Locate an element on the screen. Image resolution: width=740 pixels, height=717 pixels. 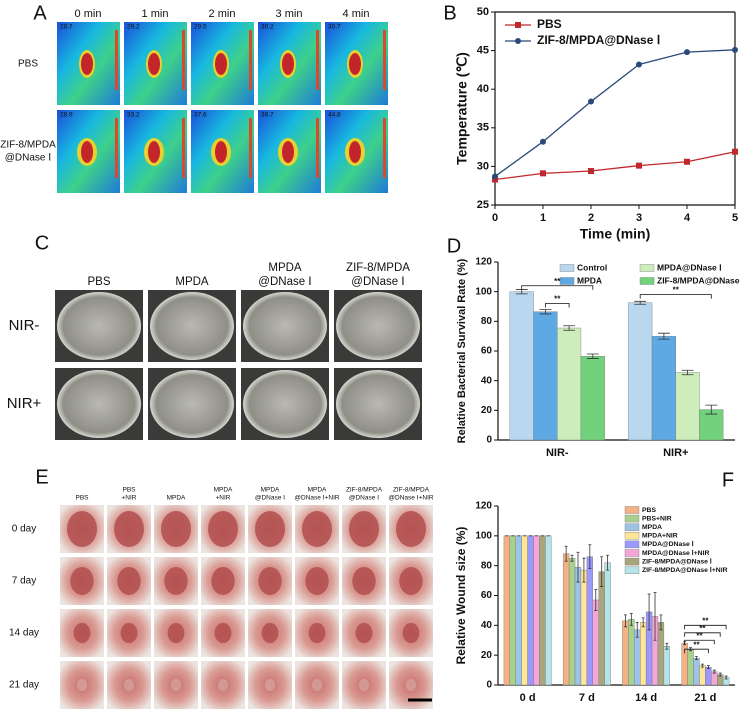
row-label: NIR- is located at coordinates (24, 325).